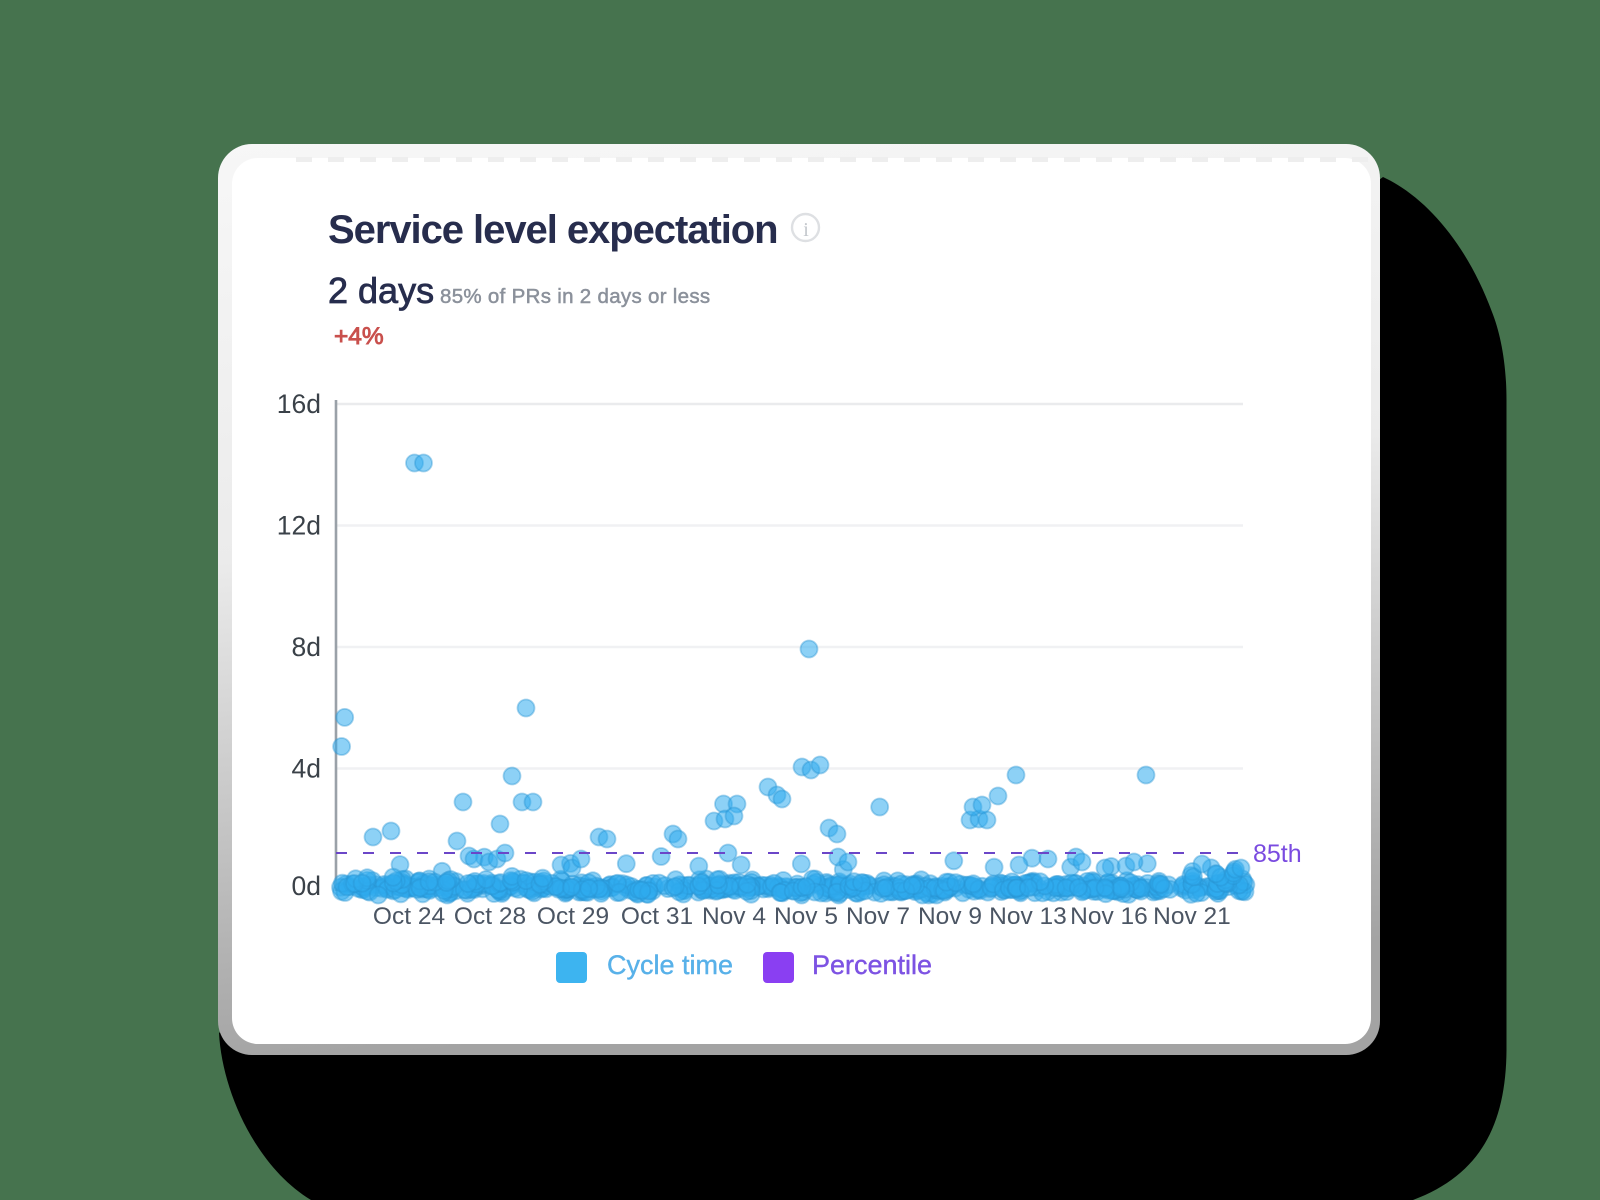 Image resolution: width=1600 pixels, height=1200 pixels. What do you see at coordinates (306, 769) in the screenshot?
I see `svg-text: 4d` at bounding box center [306, 769].